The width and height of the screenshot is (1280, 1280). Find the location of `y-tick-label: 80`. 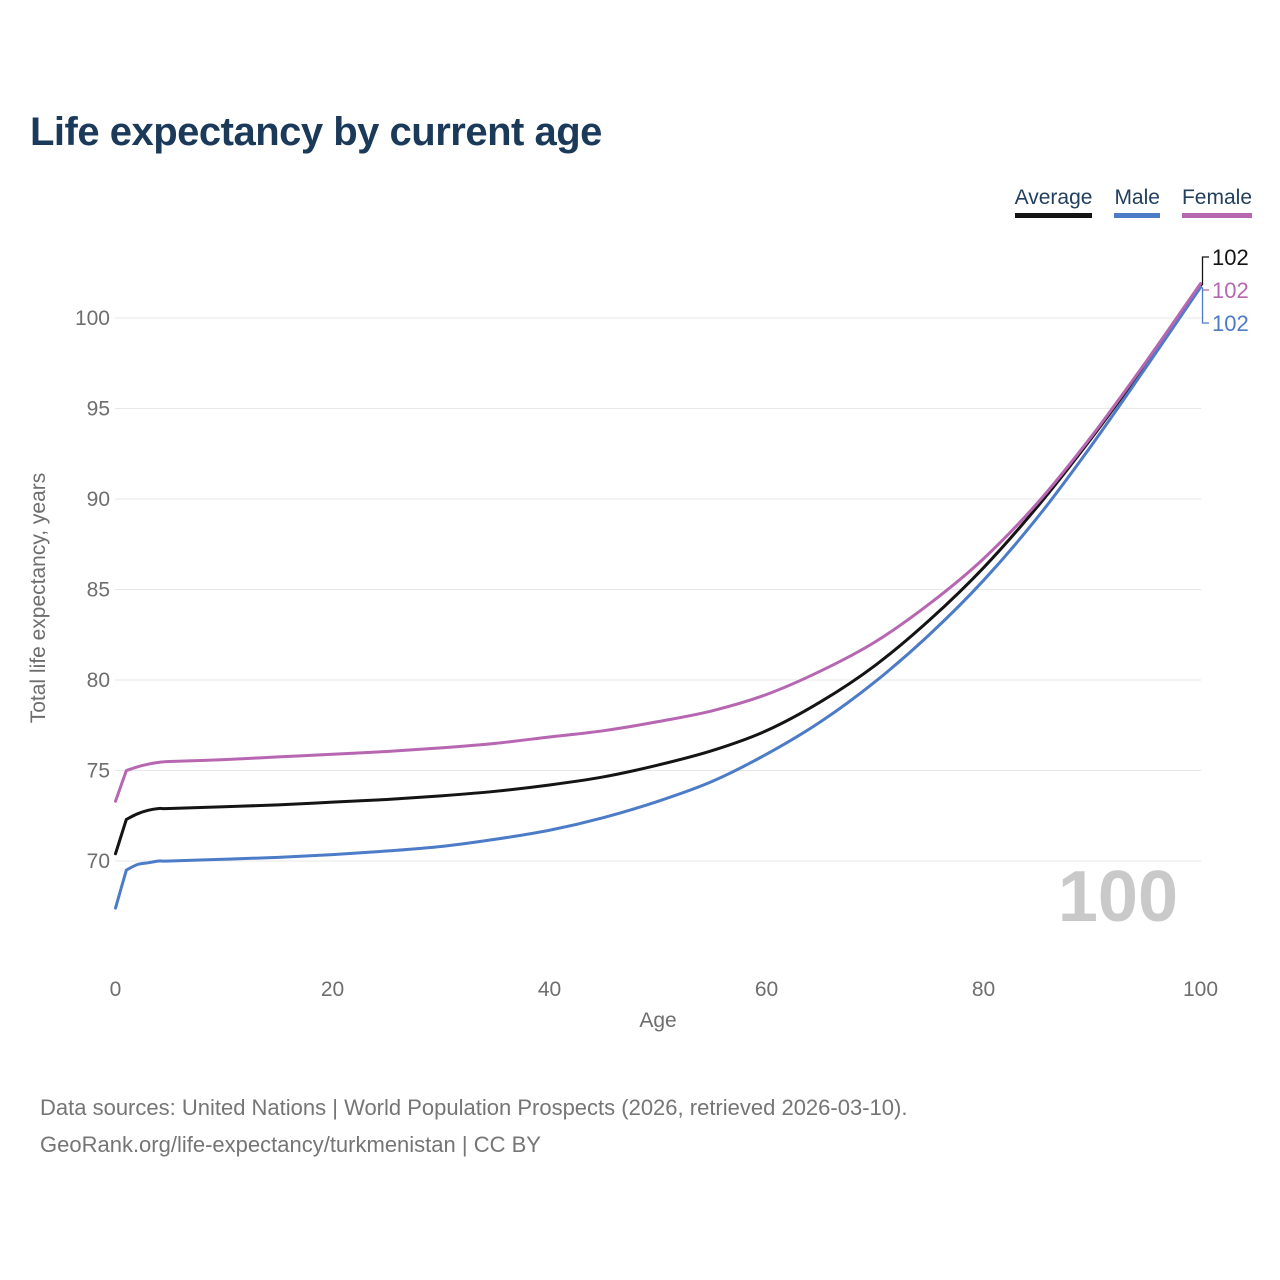

y-tick-label: 80 is located at coordinates (98, 680).